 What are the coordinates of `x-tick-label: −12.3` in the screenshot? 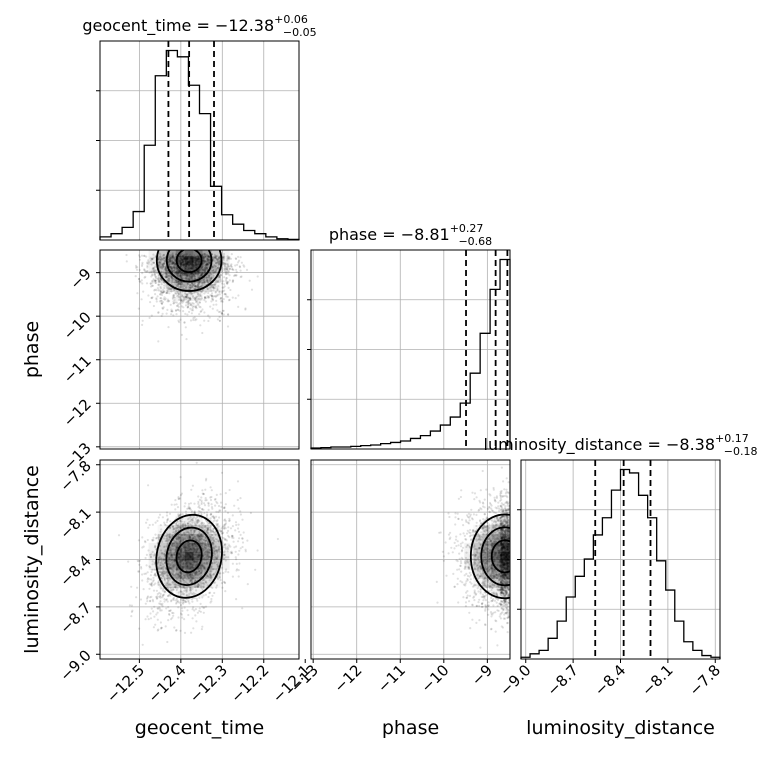 It's located at (208, 683).